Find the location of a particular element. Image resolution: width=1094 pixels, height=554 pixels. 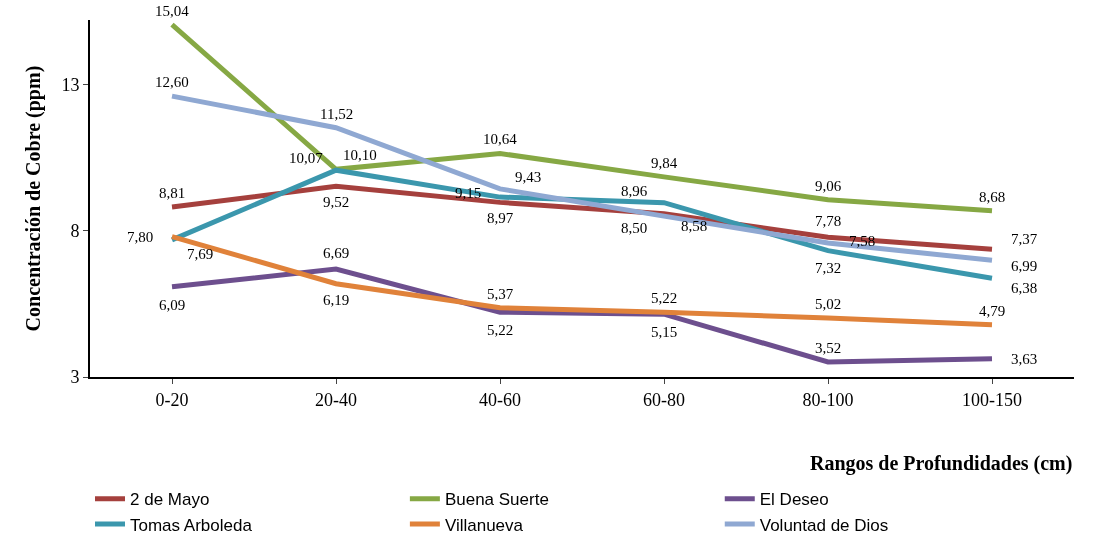

legend-label: Villanueva is located at coordinates (484, 525).